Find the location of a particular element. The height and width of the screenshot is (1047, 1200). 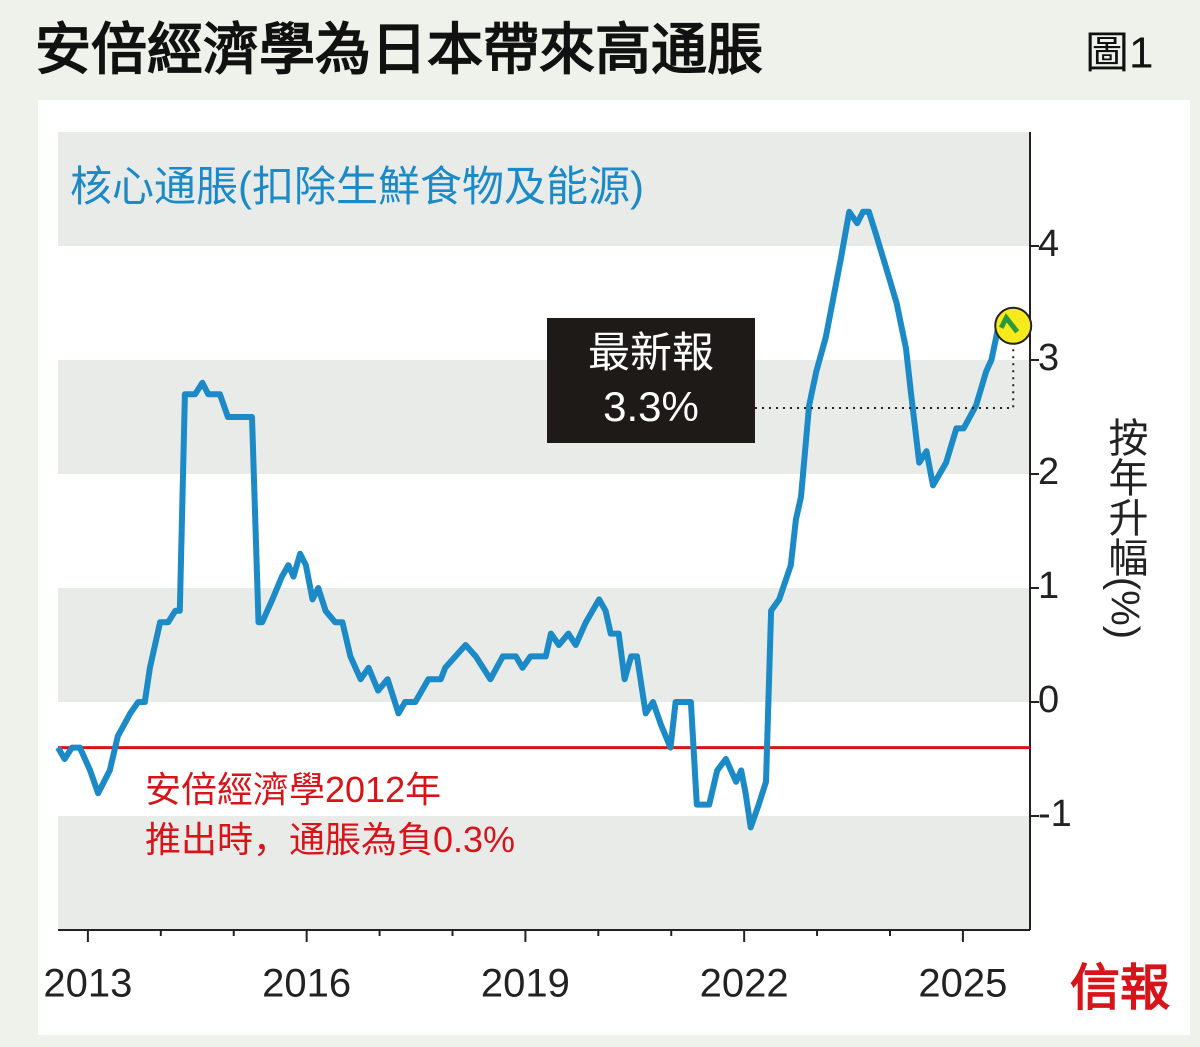

reference-label: 推出時，通脹為負0.3% is located at coordinates (330, 839).